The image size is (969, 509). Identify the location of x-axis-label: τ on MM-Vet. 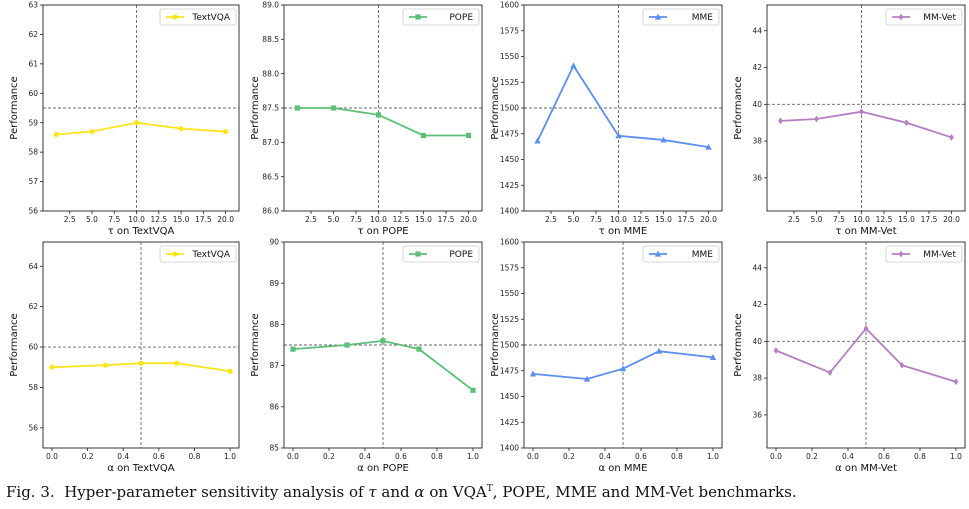
(865, 231).